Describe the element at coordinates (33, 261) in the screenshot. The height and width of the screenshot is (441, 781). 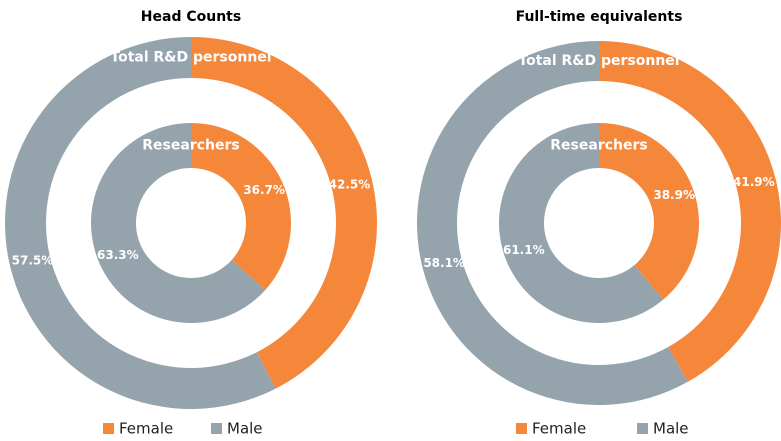
I see `data-label: 57.5%` at that location.